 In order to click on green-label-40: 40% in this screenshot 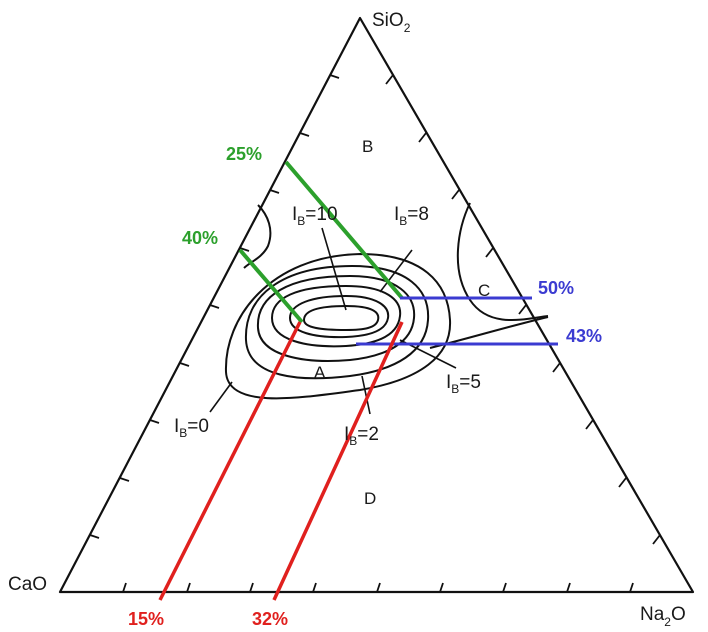, I will do `click(200, 238)`.